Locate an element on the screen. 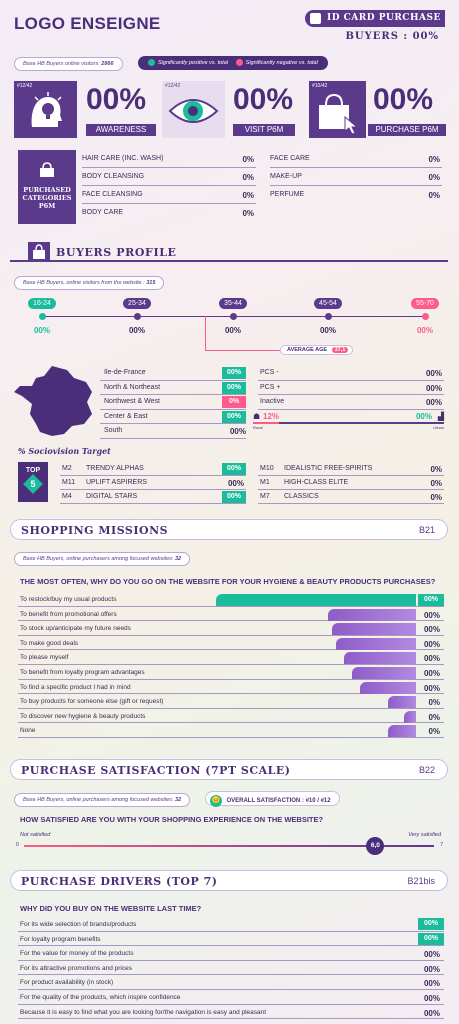 Image resolution: width=459 pixels, height=1024 pixels. list-item: PERFUME 0% is located at coordinates (356, 195).